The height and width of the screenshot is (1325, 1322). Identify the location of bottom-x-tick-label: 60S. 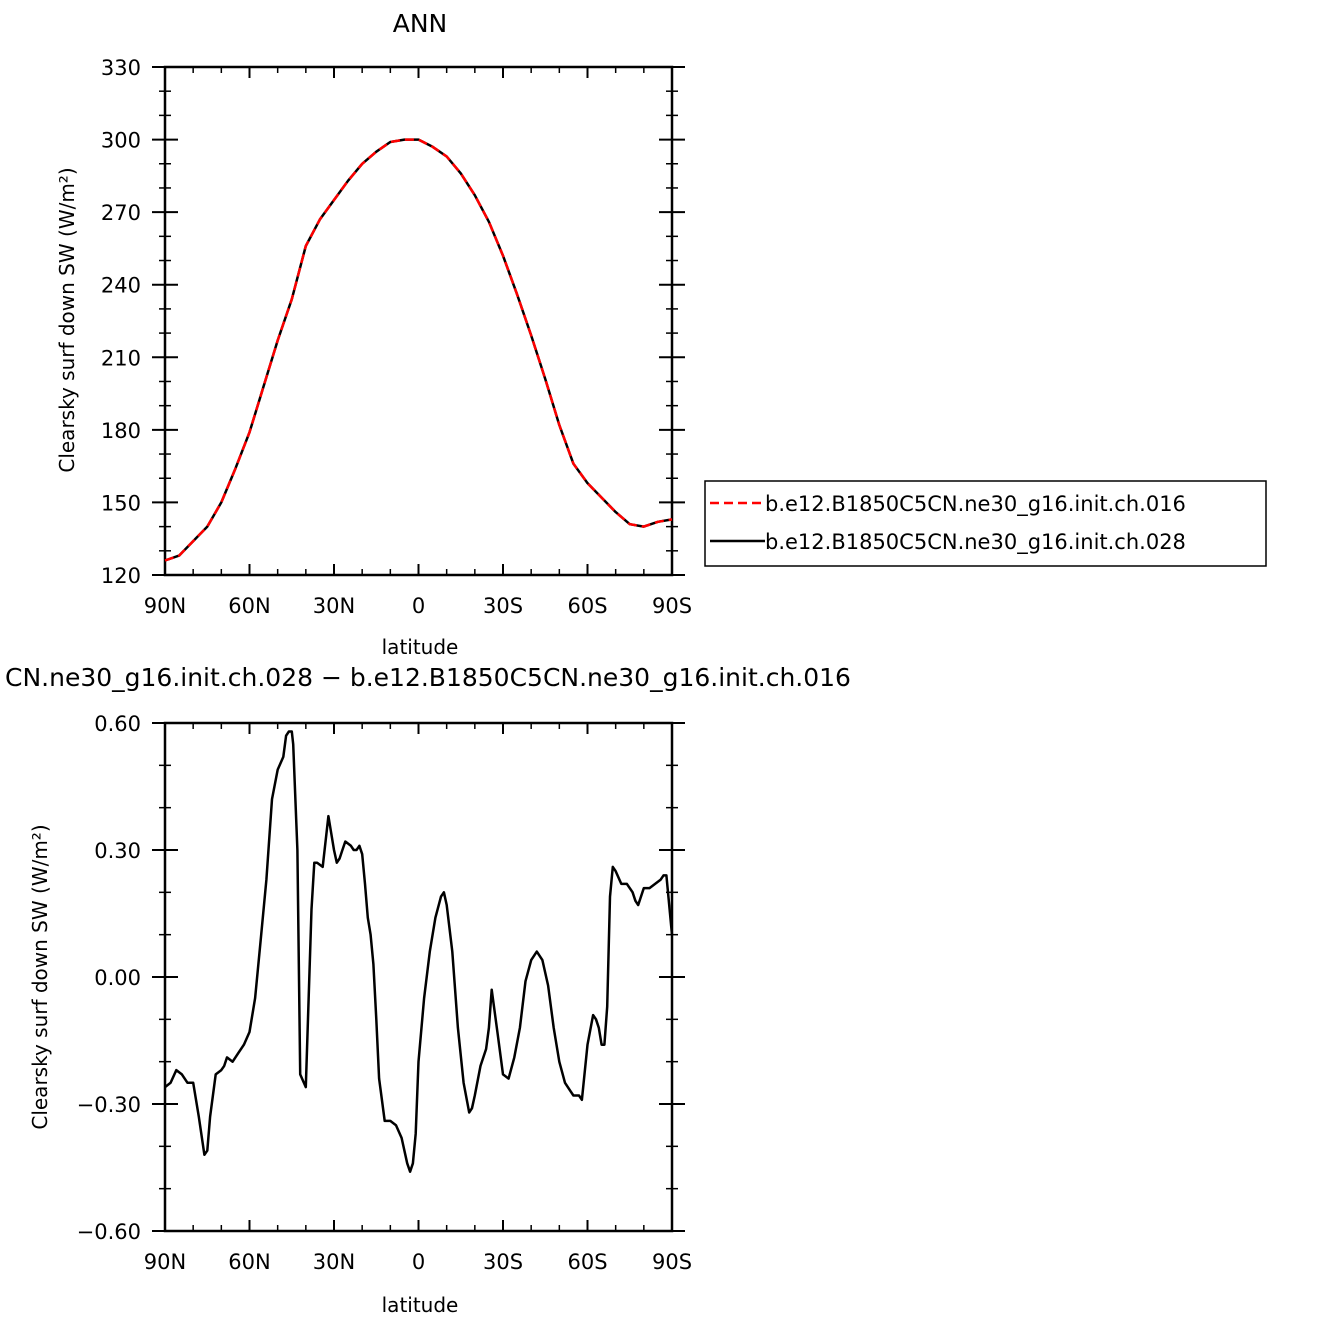
(587, 1262).